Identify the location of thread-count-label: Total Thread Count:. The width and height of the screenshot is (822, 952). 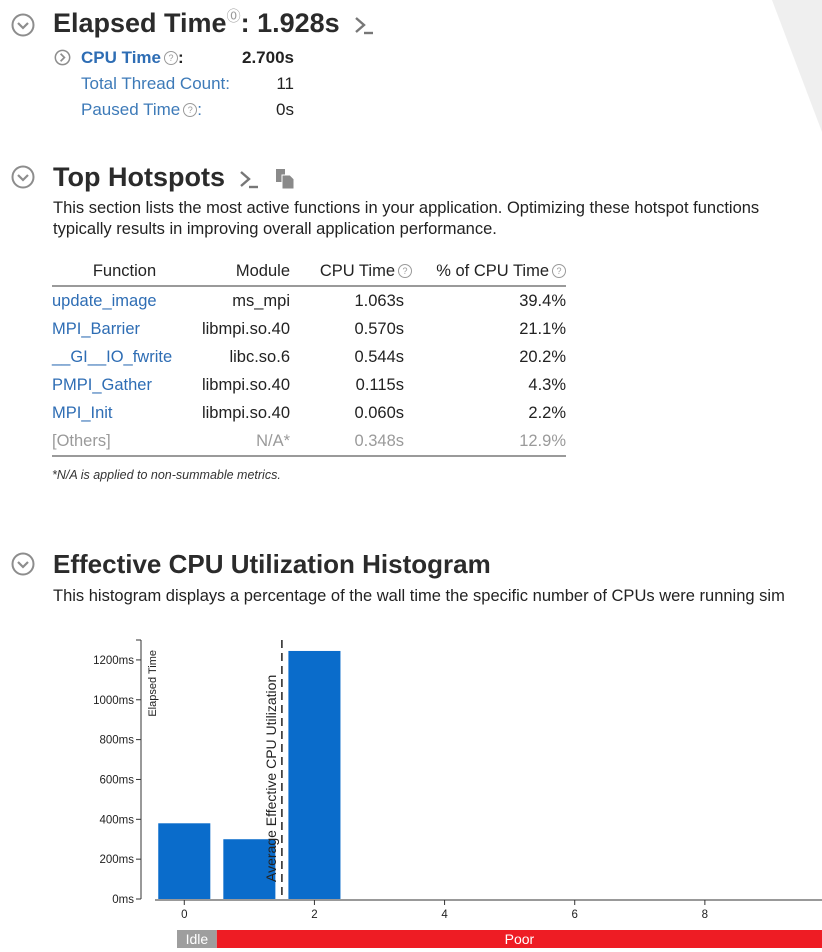
(155, 83).